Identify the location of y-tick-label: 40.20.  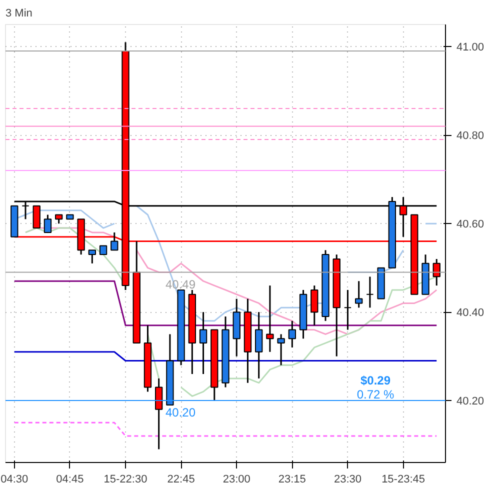
(470, 402).